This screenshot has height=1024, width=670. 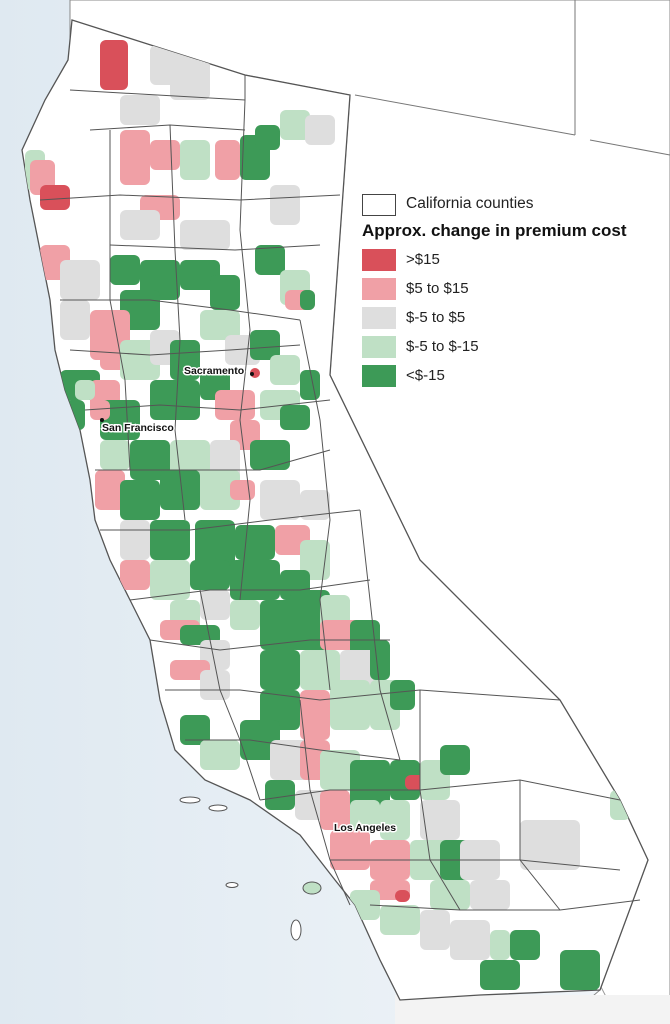 What do you see at coordinates (423, 259) in the screenshot?
I see `legend-label: >$15` at bounding box center [423, 259].